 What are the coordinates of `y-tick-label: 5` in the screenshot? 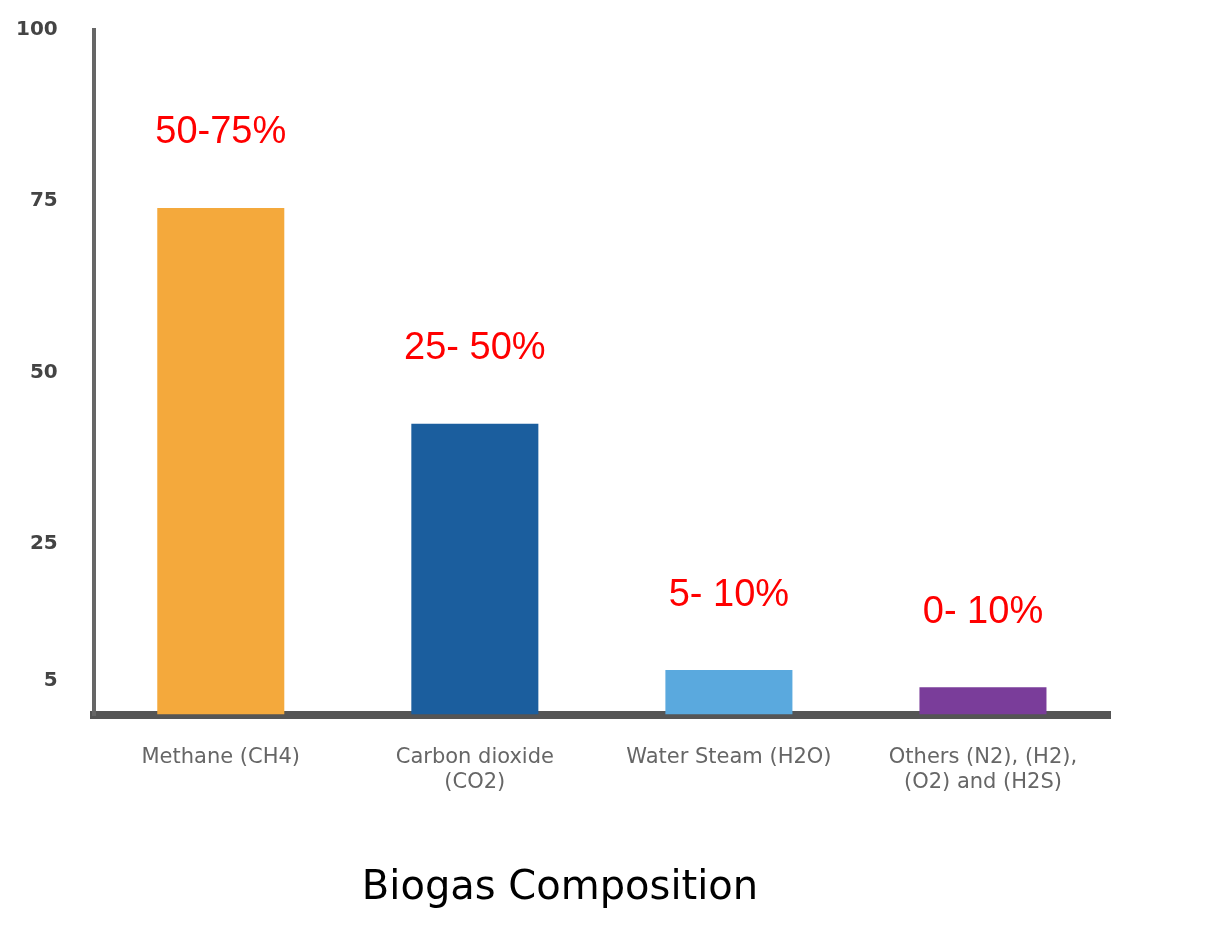 It's located at (50, 678).